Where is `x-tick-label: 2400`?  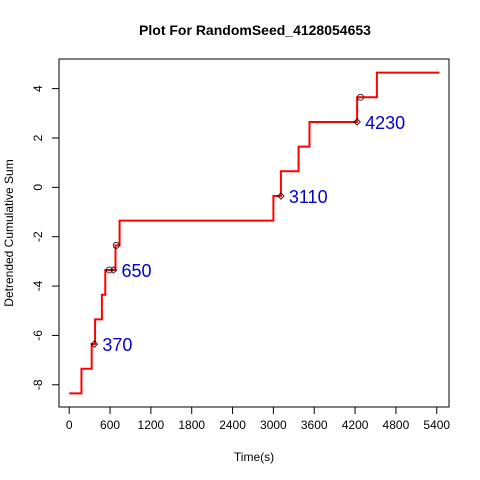
x-tick-label: 2400 is located at coordinates (232, 425).